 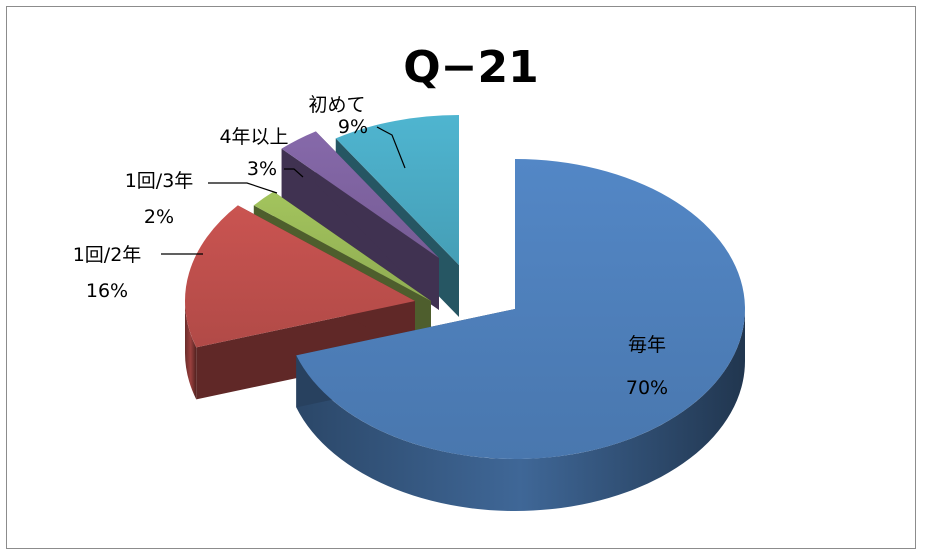 What do you see at coordinates (471, 67) in the screenshot?
I see `chart-title: Q−21` at bounding box center [471, 67].